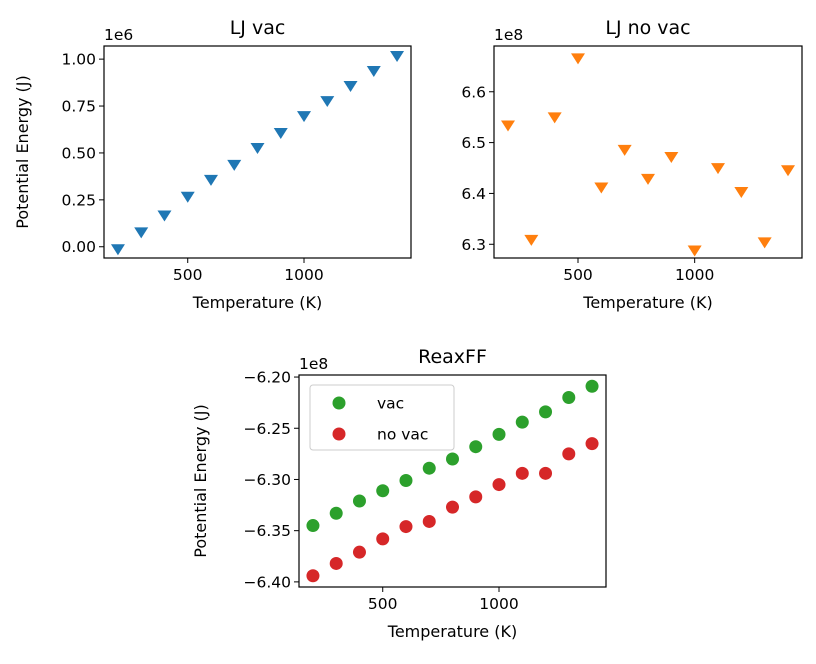  Describe the element at coordinates (452, 357) in the screenshot. I see `chart-title: ReaxFF` at that location.